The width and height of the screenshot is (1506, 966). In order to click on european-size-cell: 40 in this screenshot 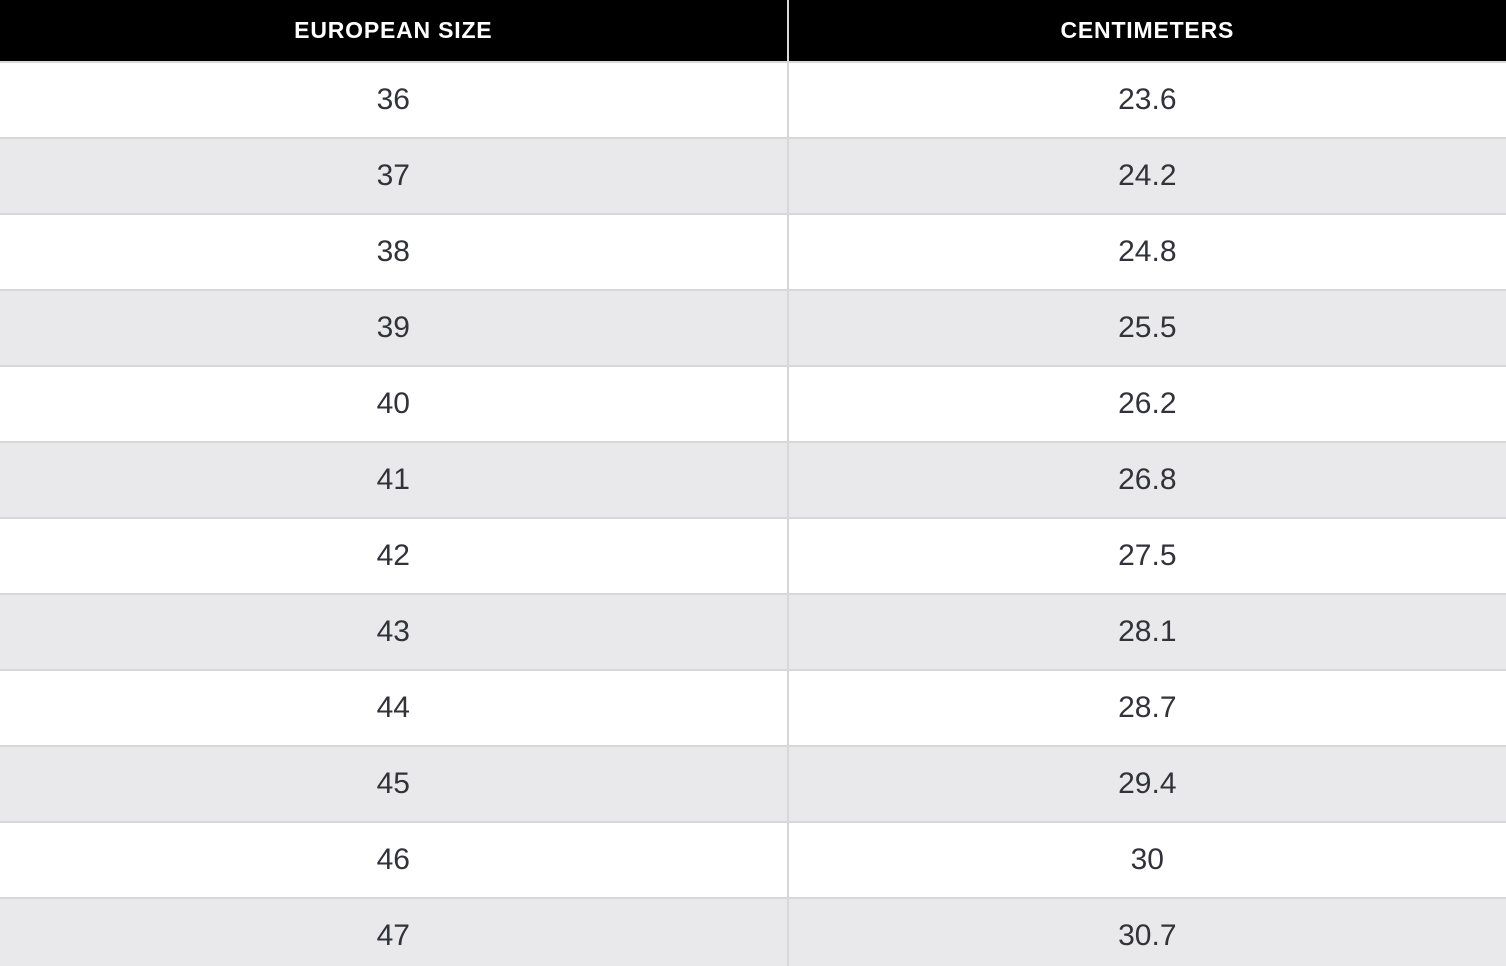, I will do `click(394, 404)`.